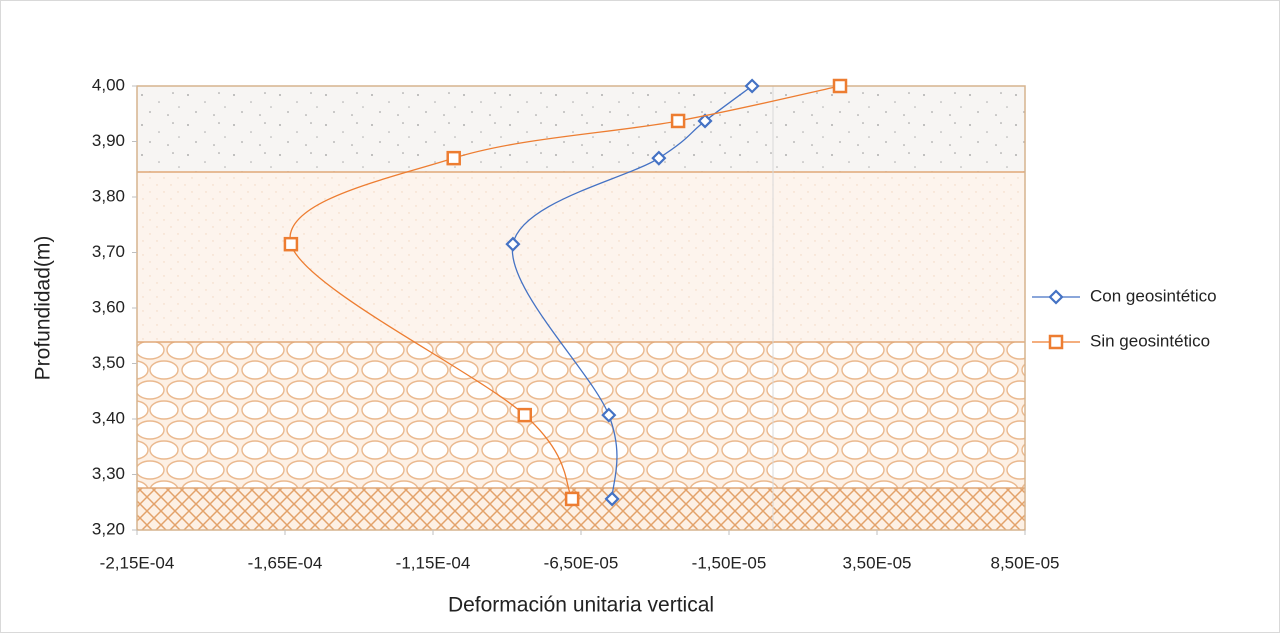  What do you see at coordinates (581, 562) in the screenshot?
I see `x-tick-label: -6,50E-05` at bounding box center [581, 562].